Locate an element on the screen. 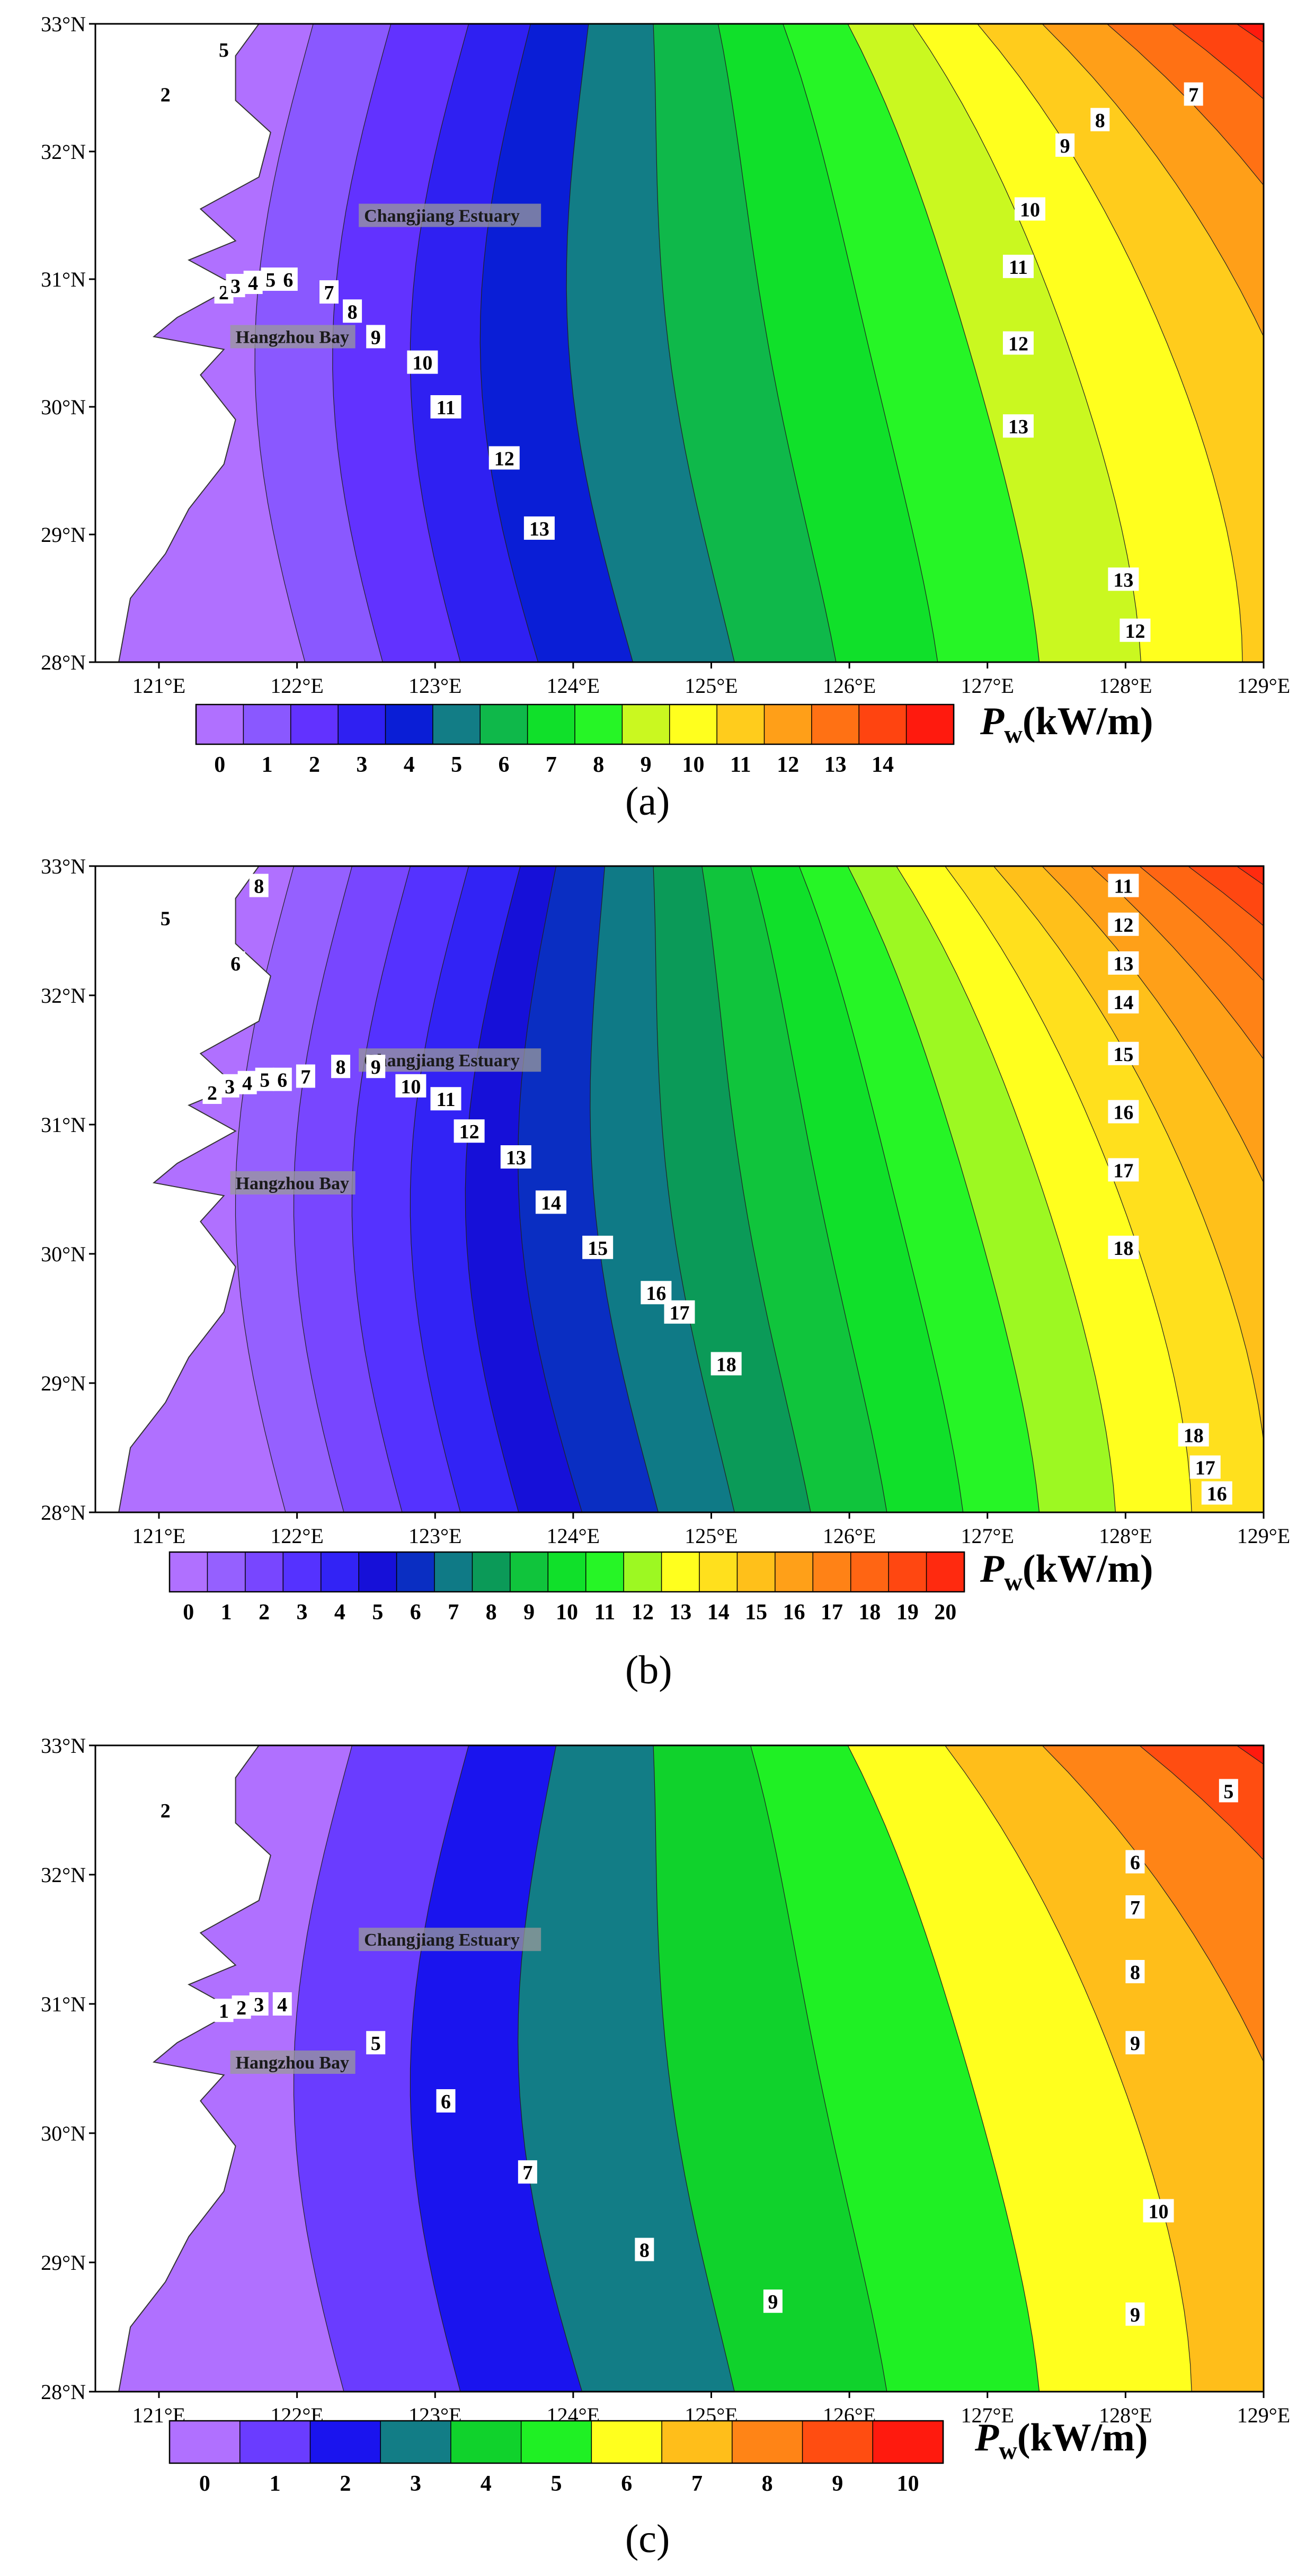 This screenshot has height=2576, width=1315. colorbar-tick-label: 9 is located at coordinates (837, 2484).